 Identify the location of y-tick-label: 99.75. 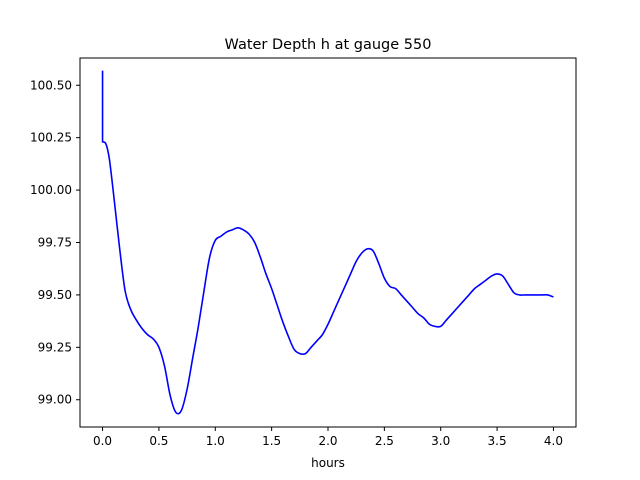
(55, 243).